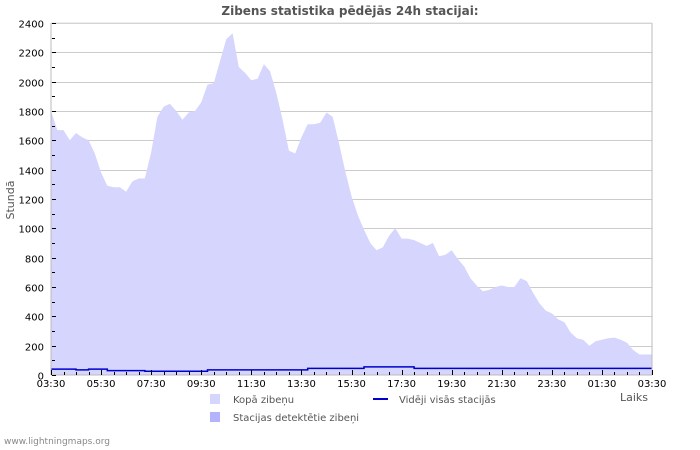 The height and width of the screenshot is (450, 700). Describe the element at coordinates (296, 418) in the screenshot. I see `legend-label-station: Stacijas detektētie zibeņi` at that location.